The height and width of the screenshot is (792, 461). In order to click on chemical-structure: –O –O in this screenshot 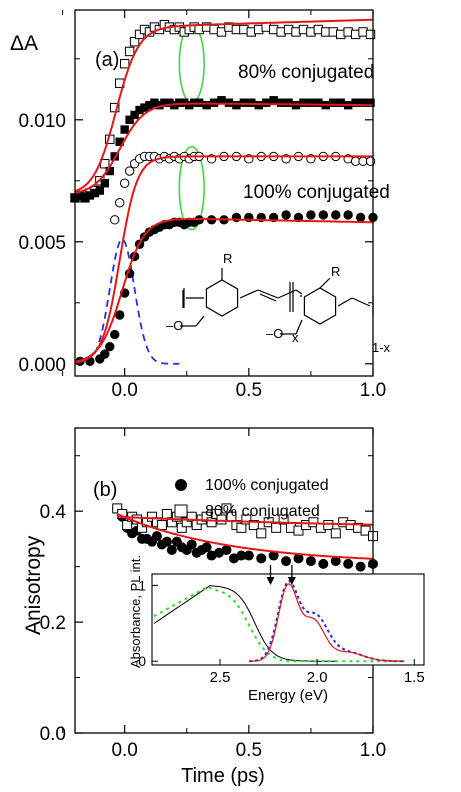, I will do `click(270, 304)`.